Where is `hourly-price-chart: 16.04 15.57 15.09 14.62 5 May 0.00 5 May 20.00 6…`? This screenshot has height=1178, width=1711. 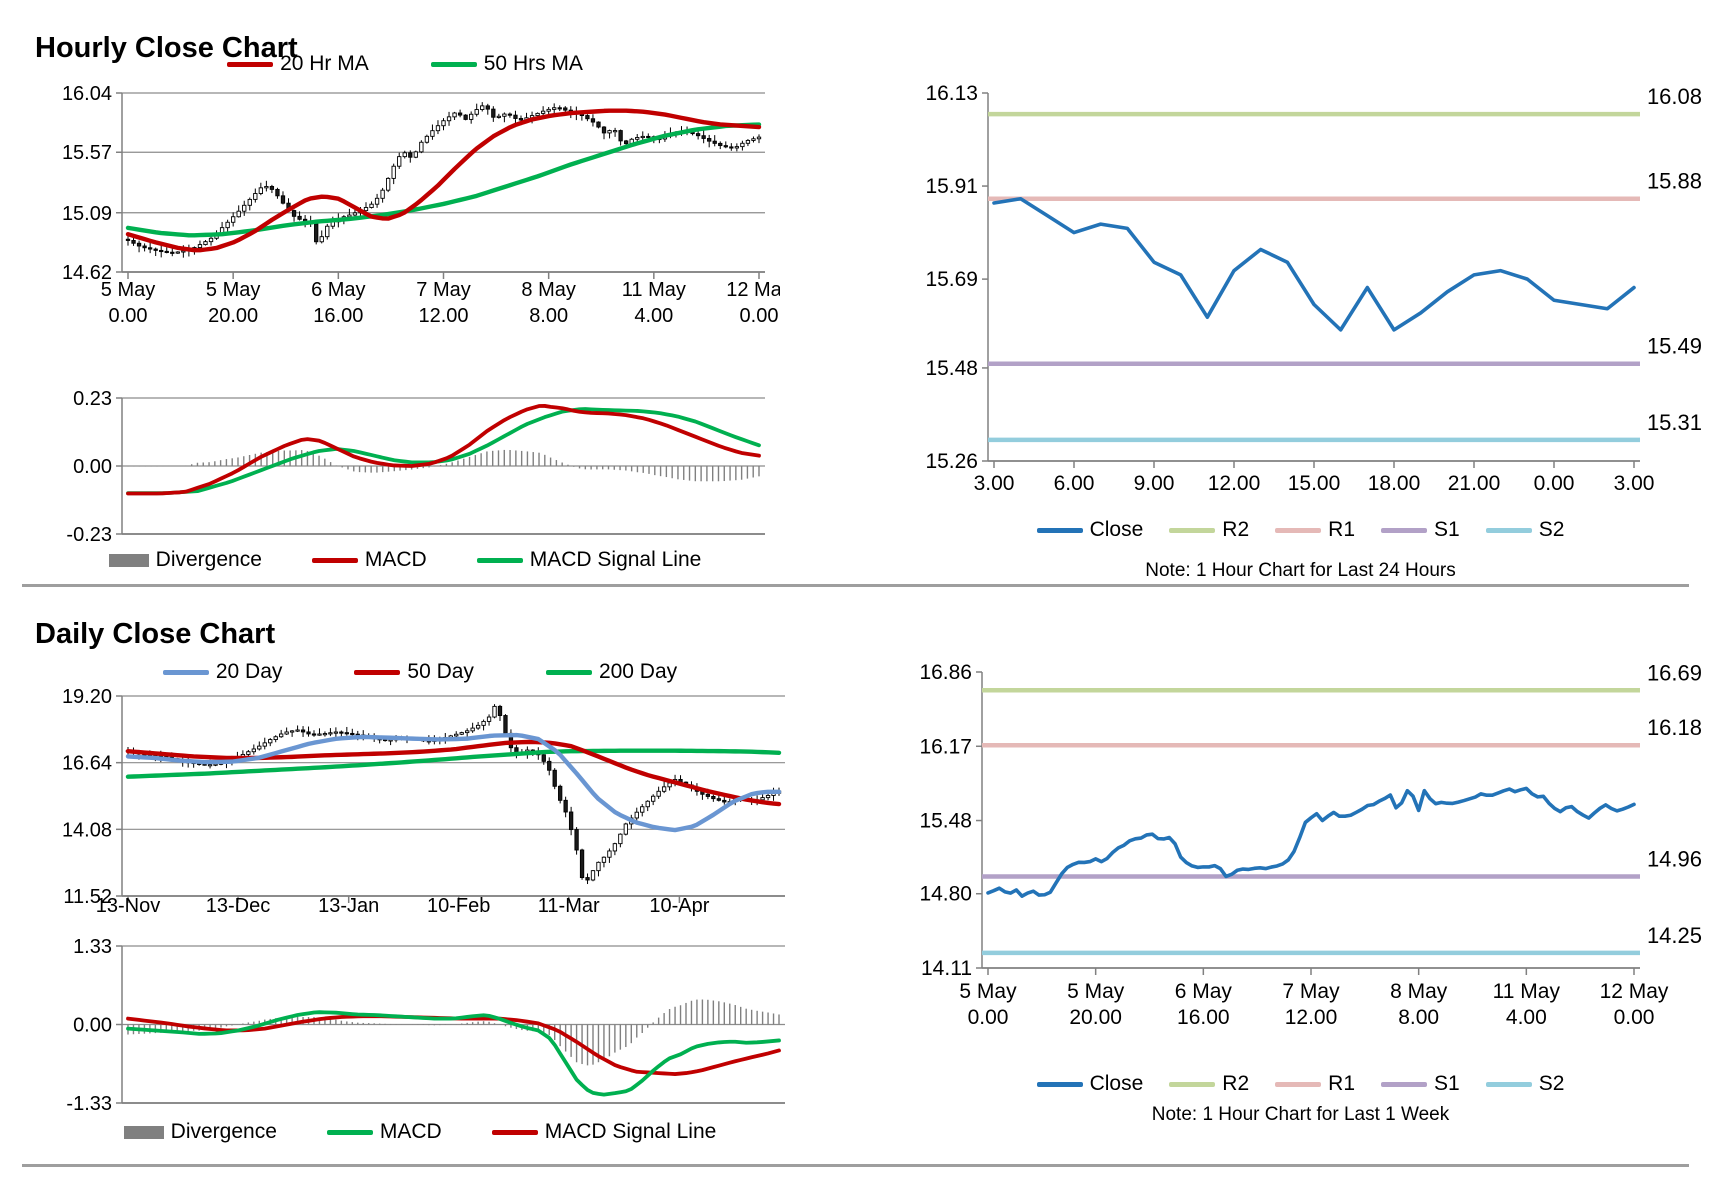
hourly-price-chart: 16.04 15.57 15.09 14.62 5 May 0.00 5 May 20.00 6… is located at coordinates (411, 192).